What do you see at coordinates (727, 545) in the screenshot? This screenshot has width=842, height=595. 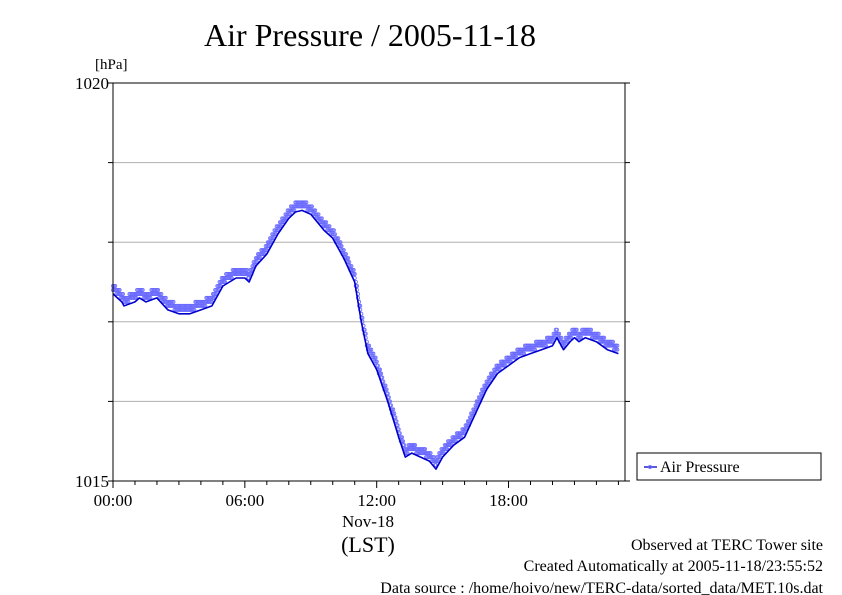 I see `footer-observed-site: Observed at TERC Tower site` at bounding box center [727, 545].